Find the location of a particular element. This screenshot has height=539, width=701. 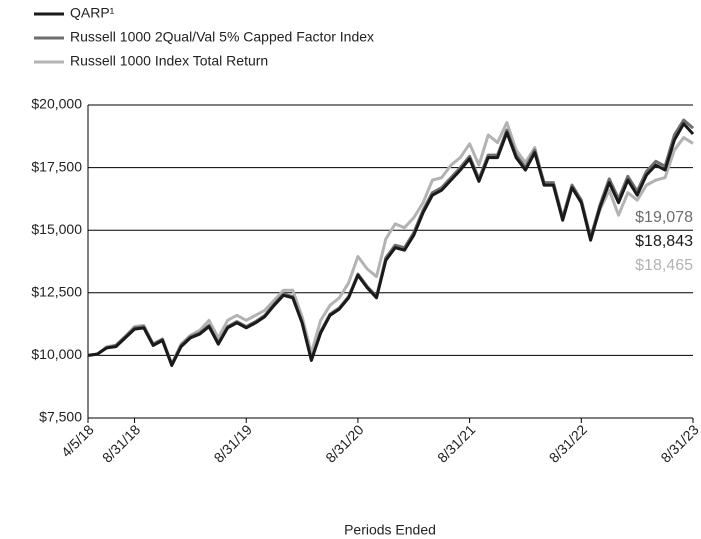

y-tick-label: $17,500 is located at coordinates (56, 166).